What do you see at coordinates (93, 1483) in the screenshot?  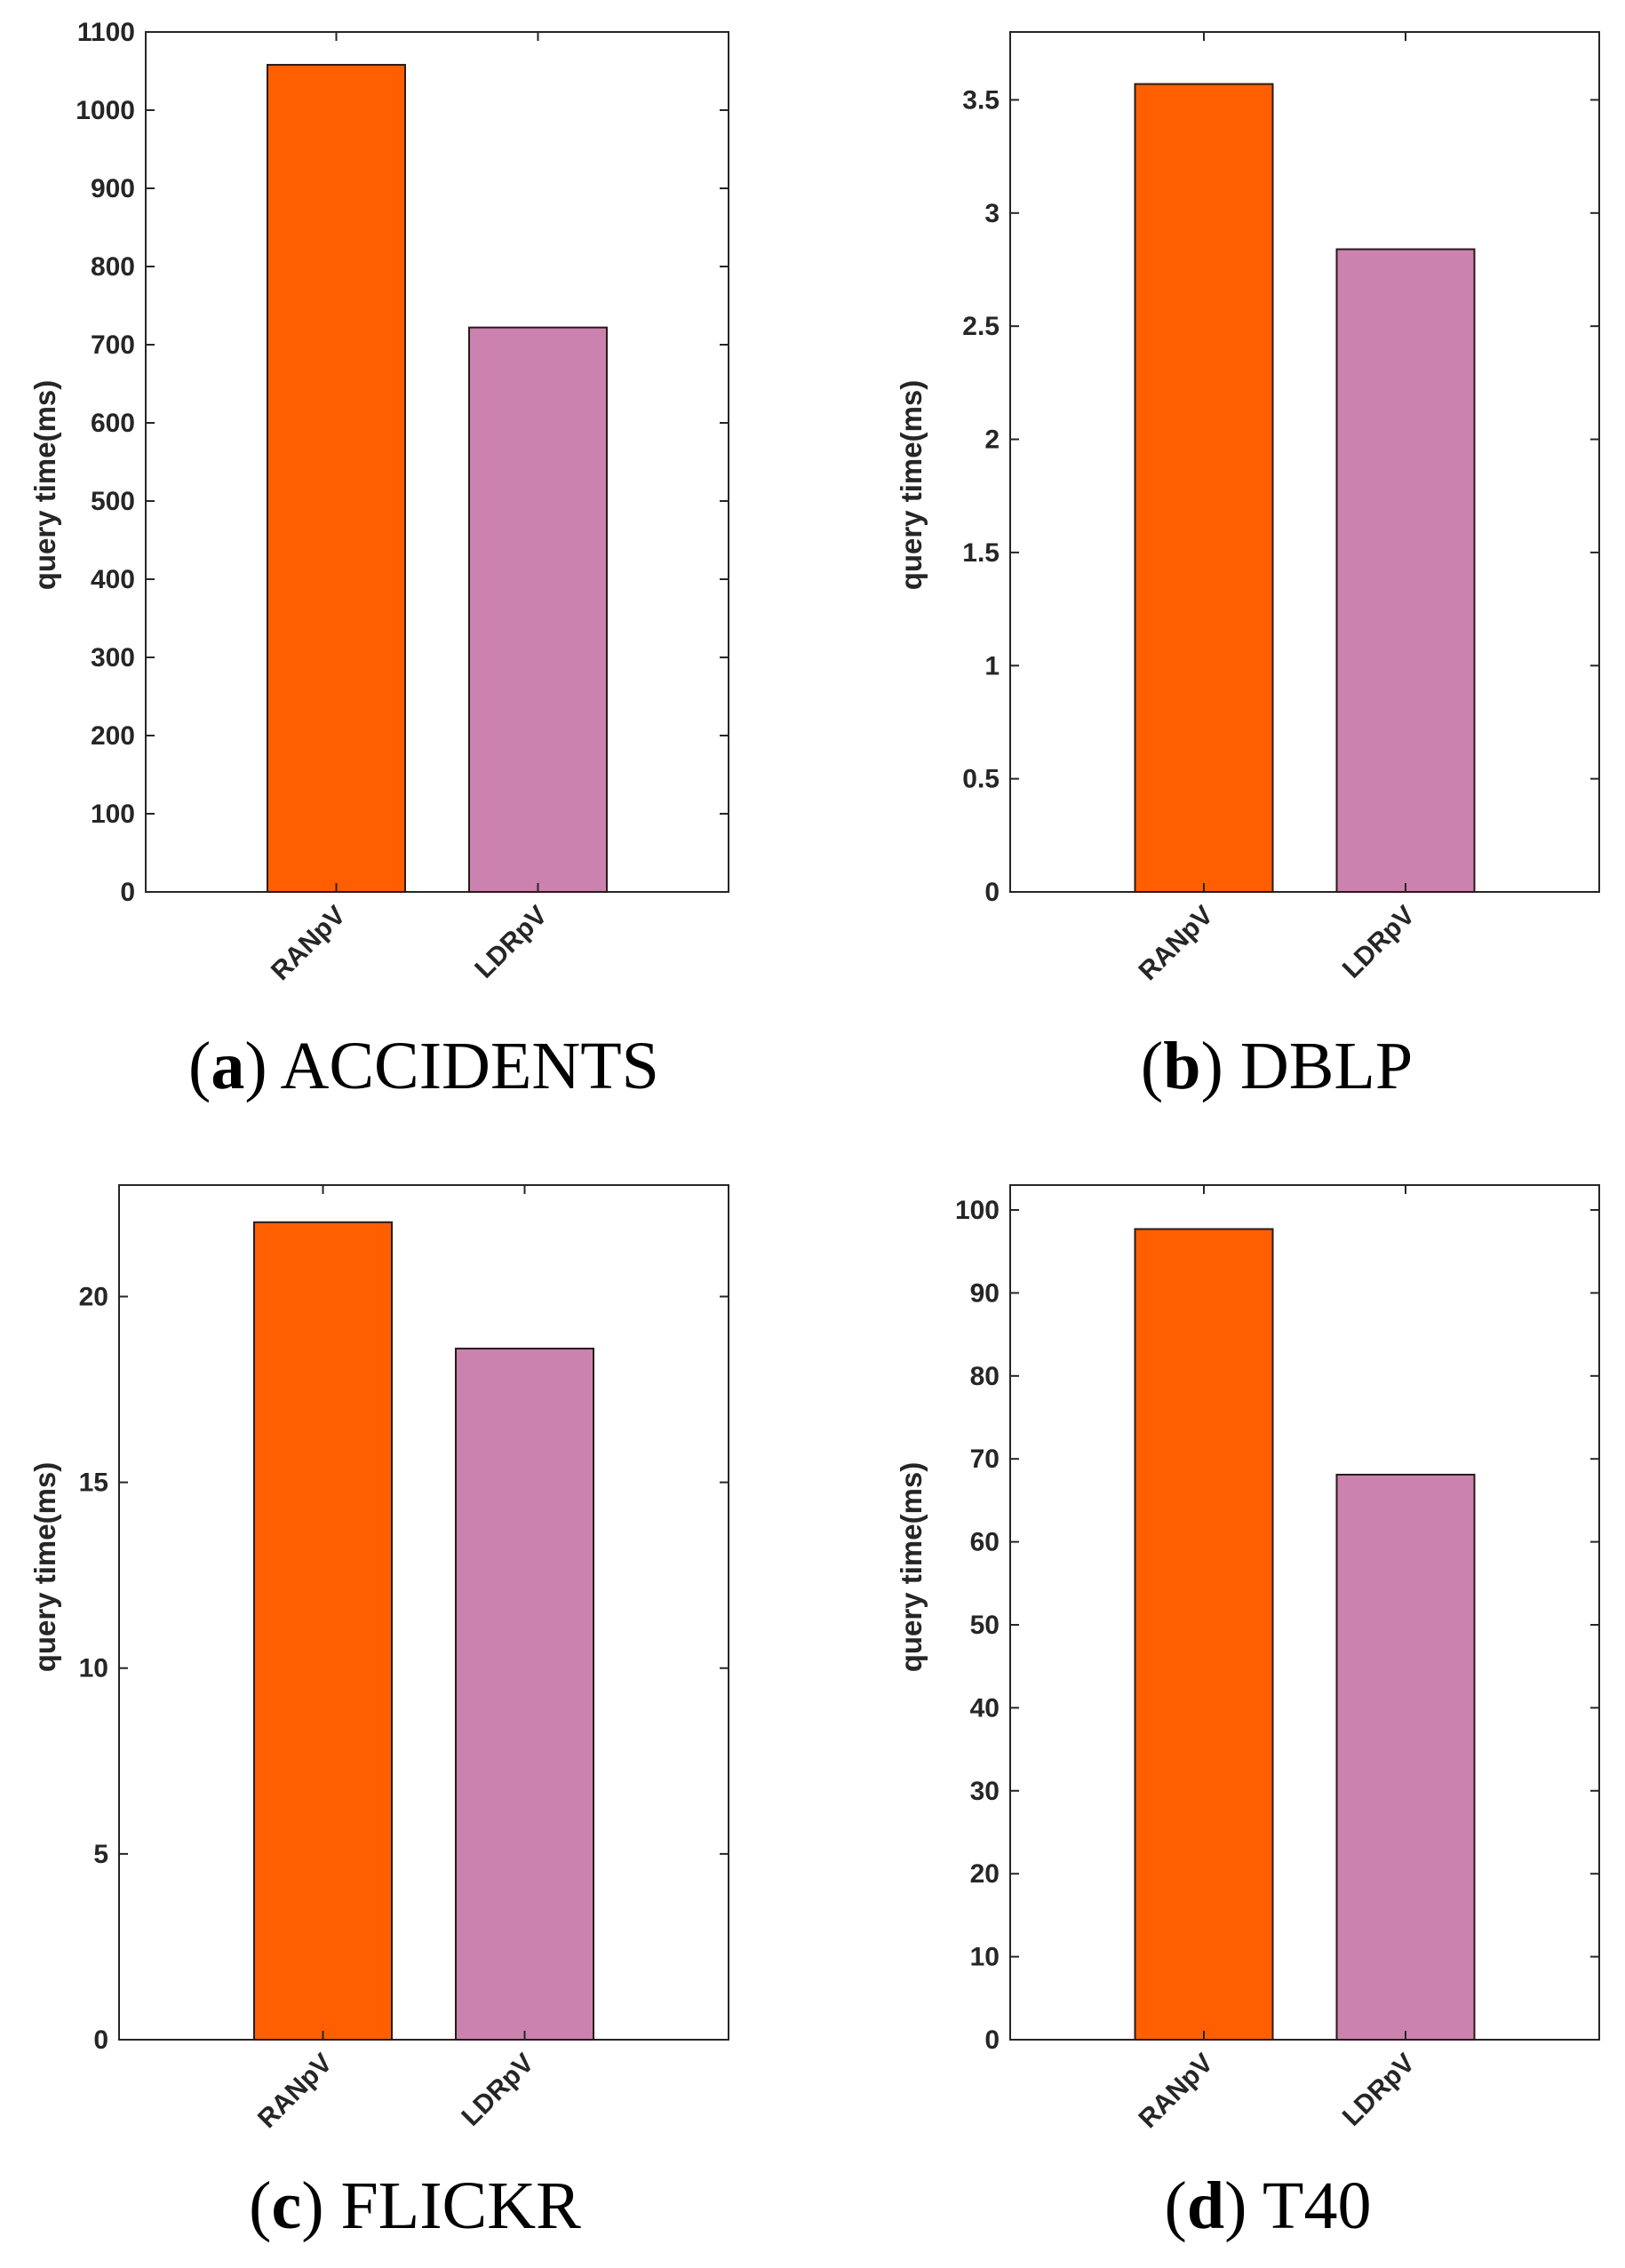 I see `y-tick-label: 15` at bounding box center [93, 1483].